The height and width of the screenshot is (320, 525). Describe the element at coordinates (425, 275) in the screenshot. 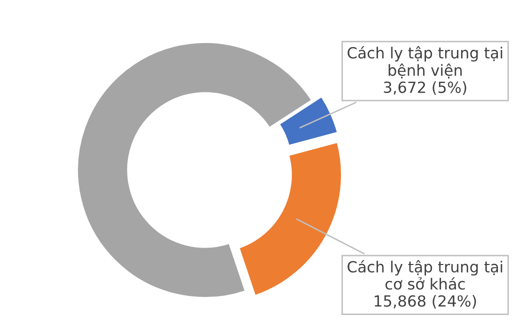

I see `slice-label: Cách ly tập trung tại cơ sở khác` at that location.